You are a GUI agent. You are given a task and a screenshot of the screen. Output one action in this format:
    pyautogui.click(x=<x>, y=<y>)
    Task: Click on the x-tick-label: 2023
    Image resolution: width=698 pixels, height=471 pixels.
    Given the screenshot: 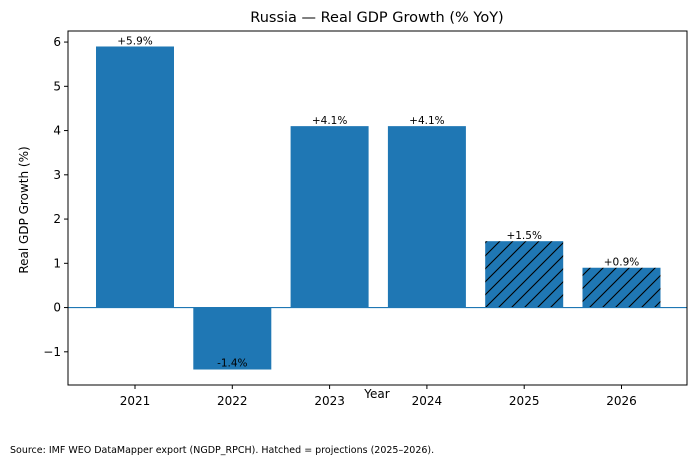 What is the action you would take?
    pyautogui.click(x=329, y=401)
    